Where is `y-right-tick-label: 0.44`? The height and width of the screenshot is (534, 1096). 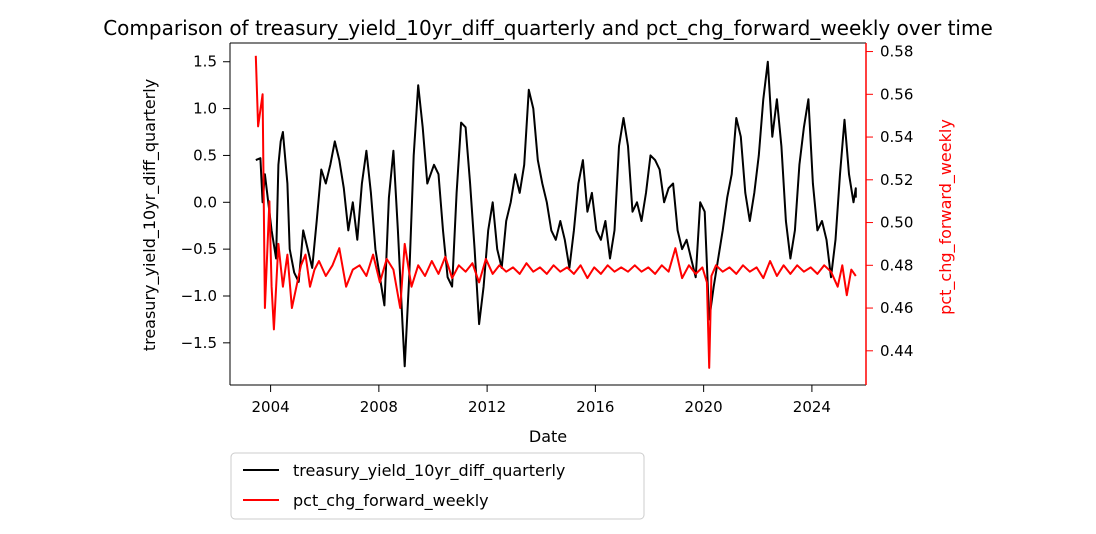 y-right-tick-label: 0.44 is located at coordinates (896, 351).